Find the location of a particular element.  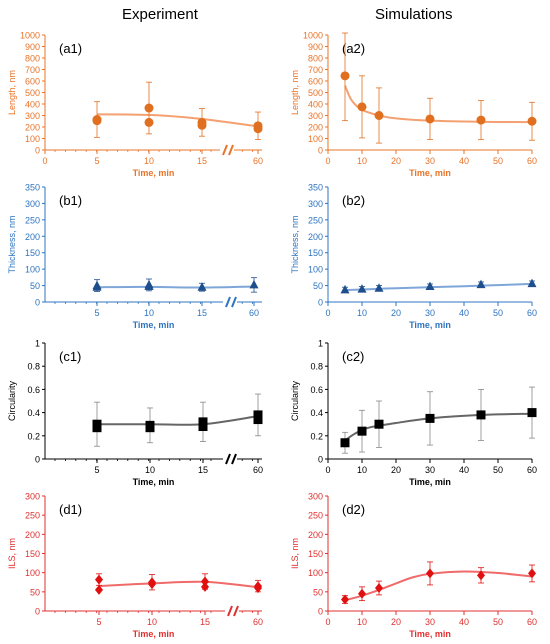

simulations-column-title: Simulations is located at coordinates (414, 14).